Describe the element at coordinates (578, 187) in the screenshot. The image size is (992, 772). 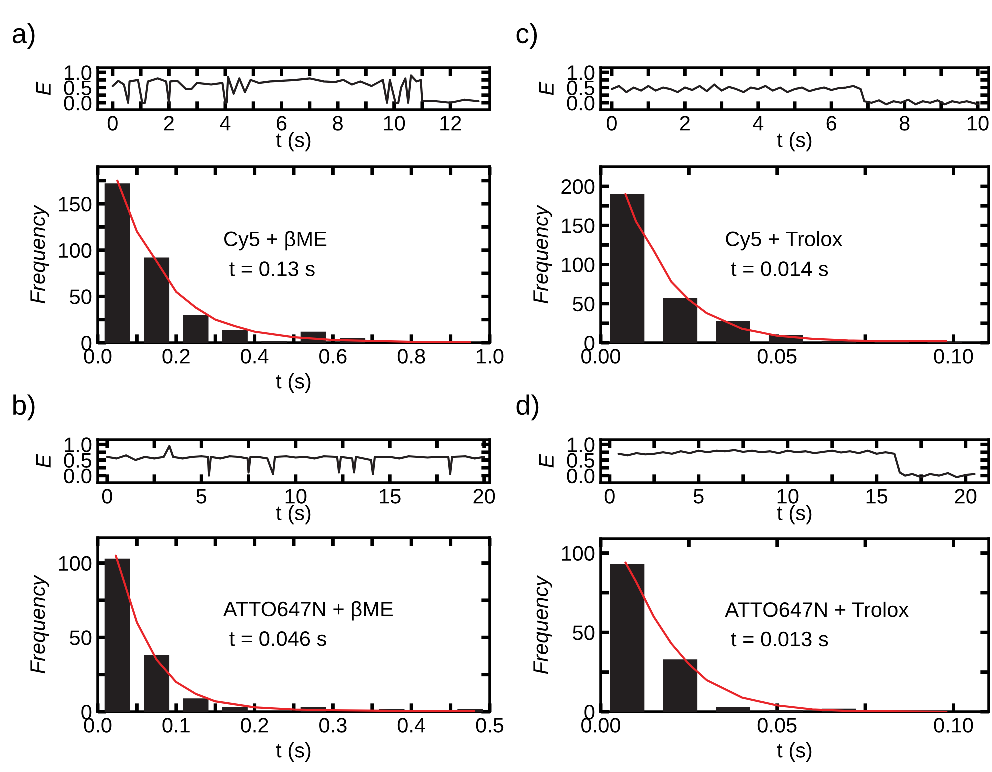
I see `y-tick-label: 200` at that location.